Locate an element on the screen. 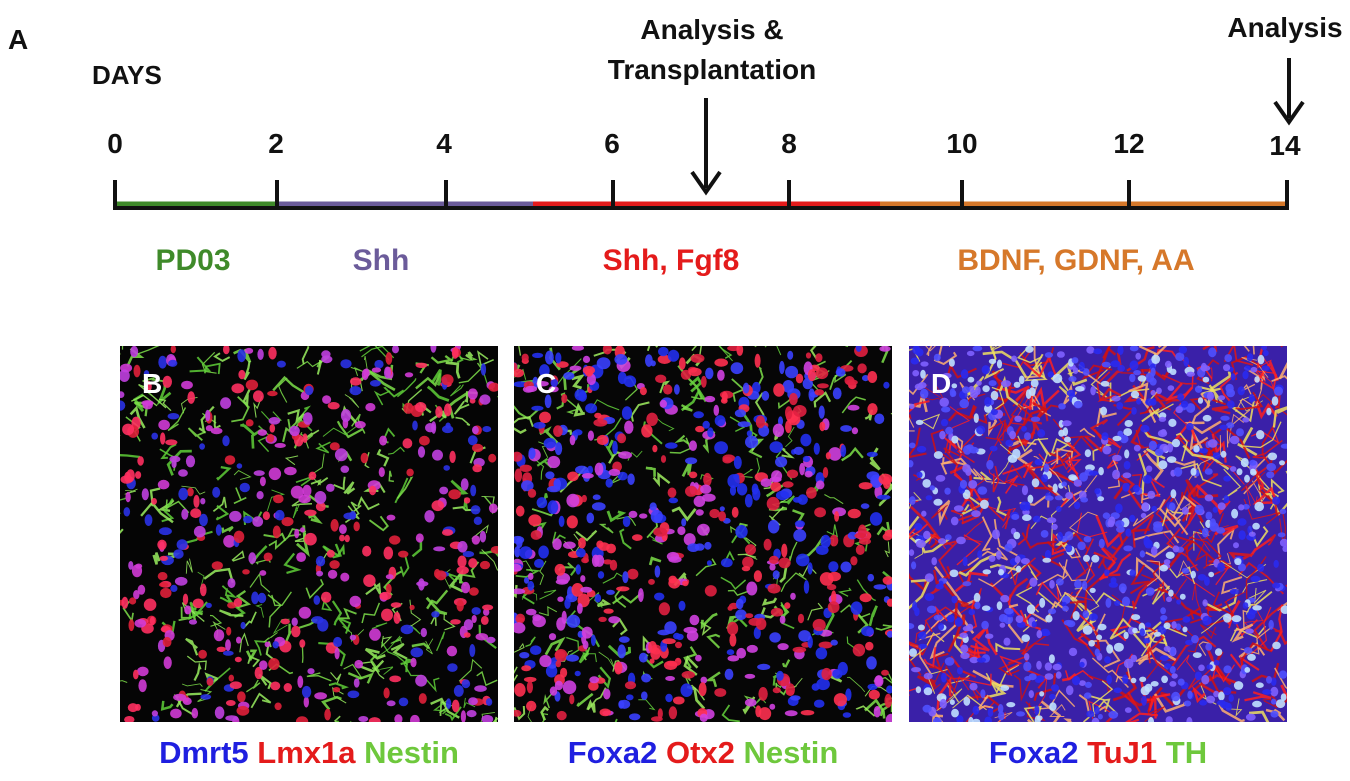 The height and width of the screenshot is (781, 1350). days-label: DAYS is located at coordinates (127, 75).